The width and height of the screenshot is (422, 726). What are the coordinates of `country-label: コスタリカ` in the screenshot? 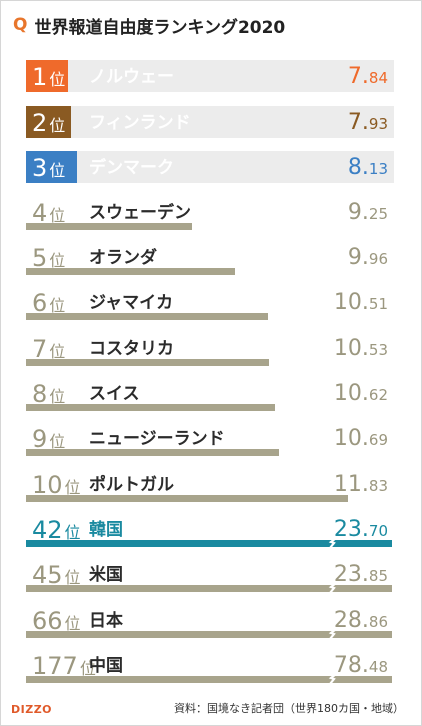 It's located at (131, 349).